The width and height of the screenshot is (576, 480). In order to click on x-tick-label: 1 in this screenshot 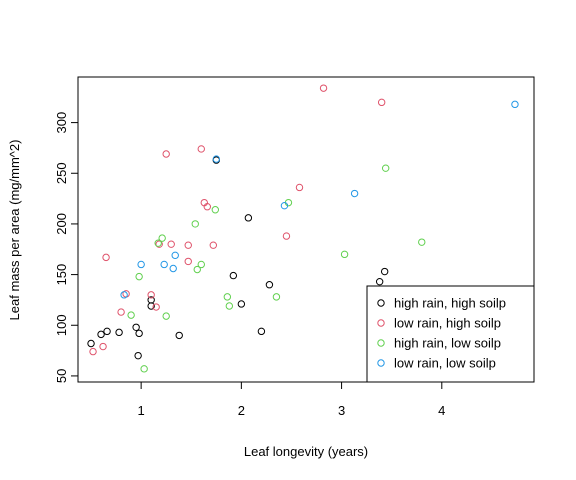, I will do `click(141, 410)`.